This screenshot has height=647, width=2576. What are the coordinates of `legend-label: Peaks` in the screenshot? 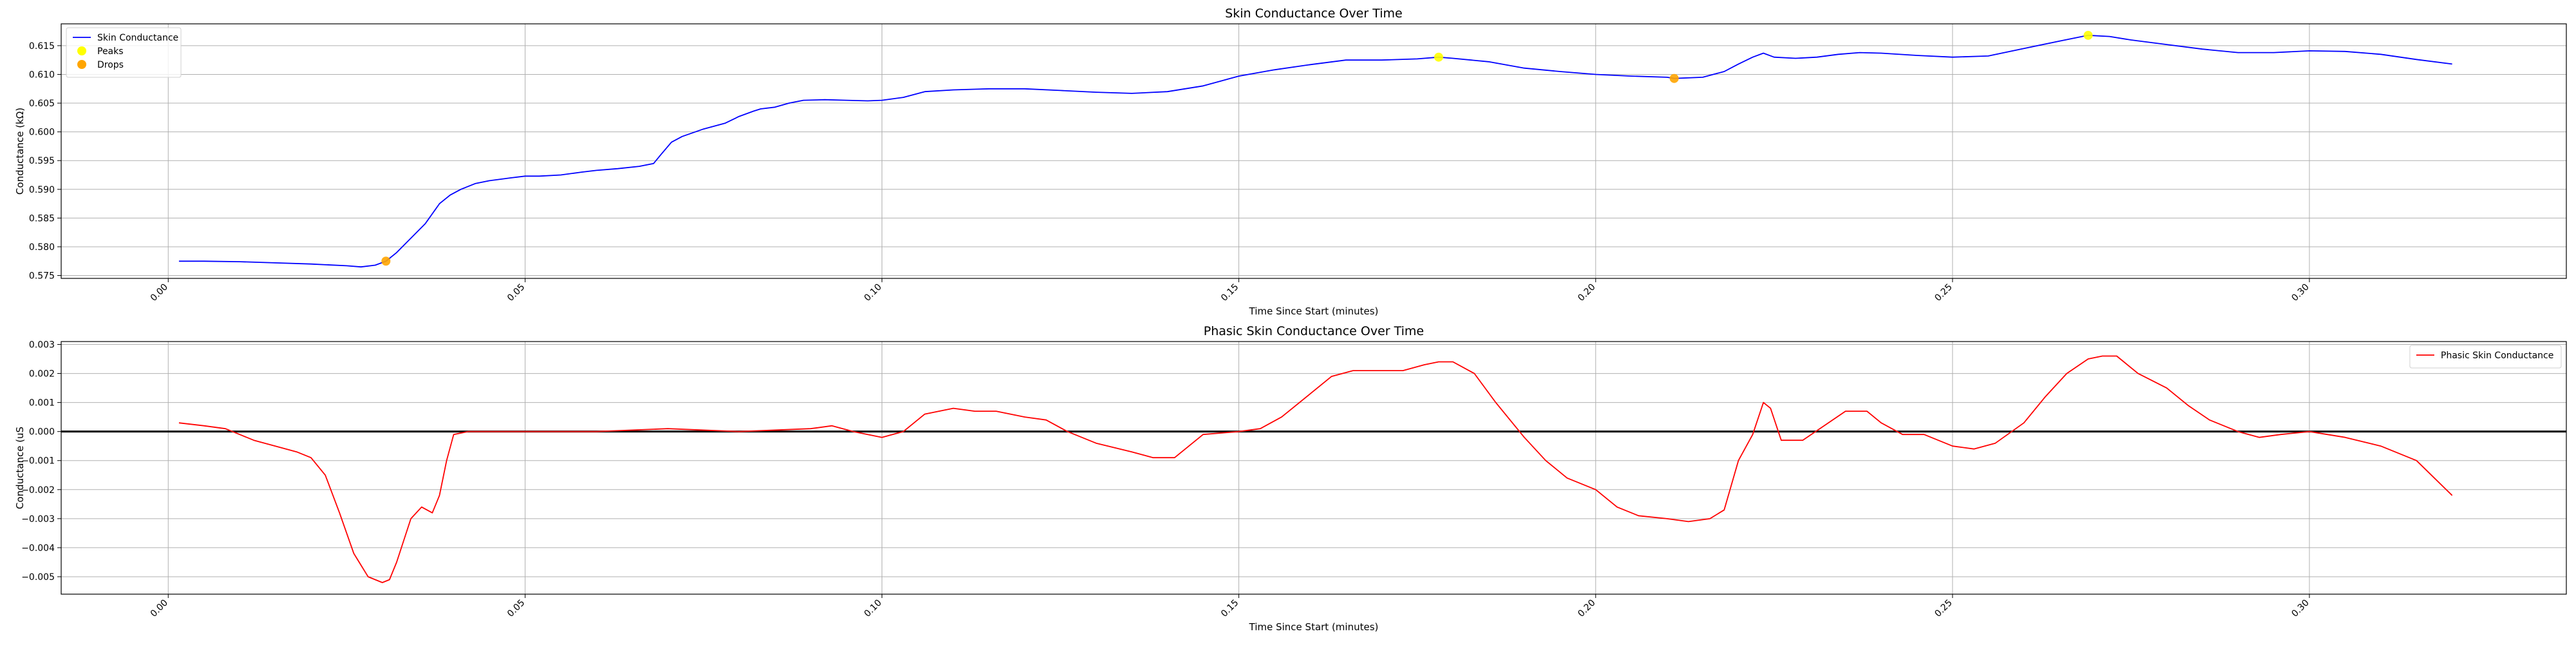 It's located at (111, 51).